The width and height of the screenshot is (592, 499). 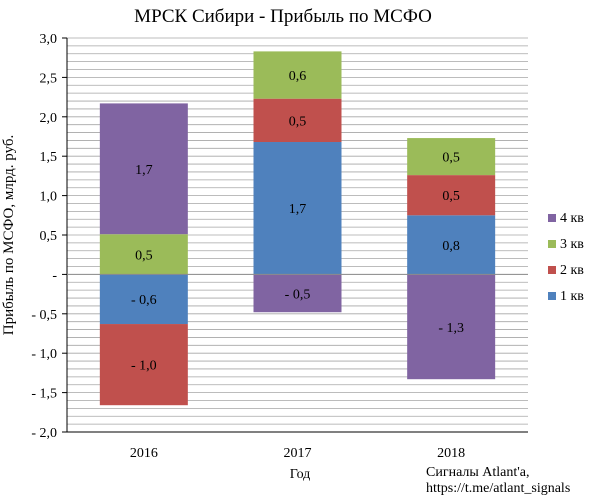 What do you see at coordinates (572, 244) in the screenshot?
I see `legend-label: 3 кв` at bounding box center [572, 244].